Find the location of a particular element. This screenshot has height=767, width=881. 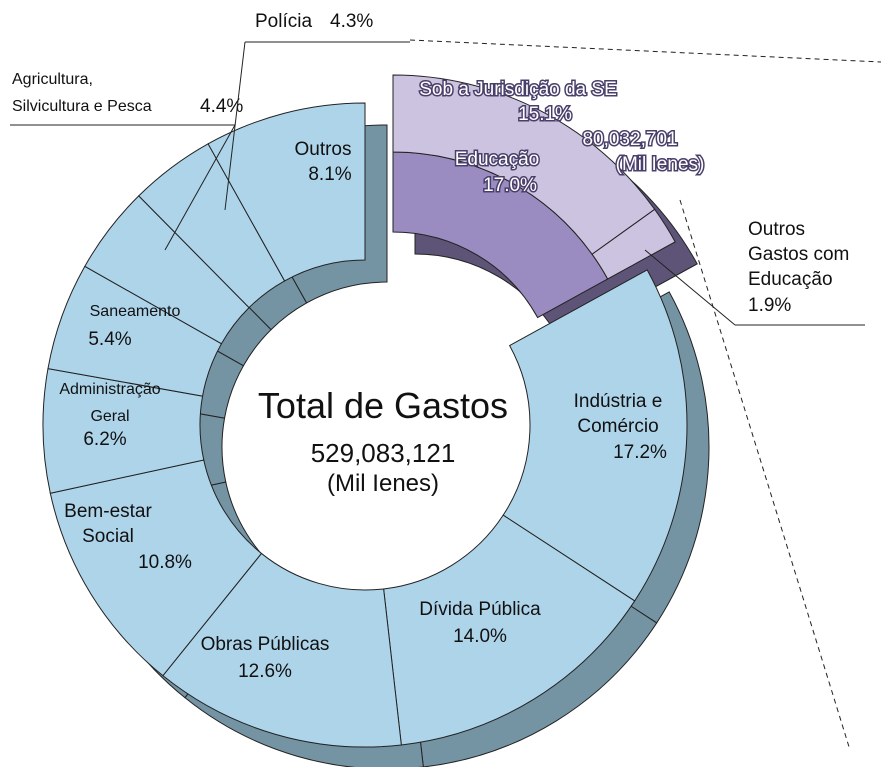

category-label: Saneamento is located at coordinates (135, 311).